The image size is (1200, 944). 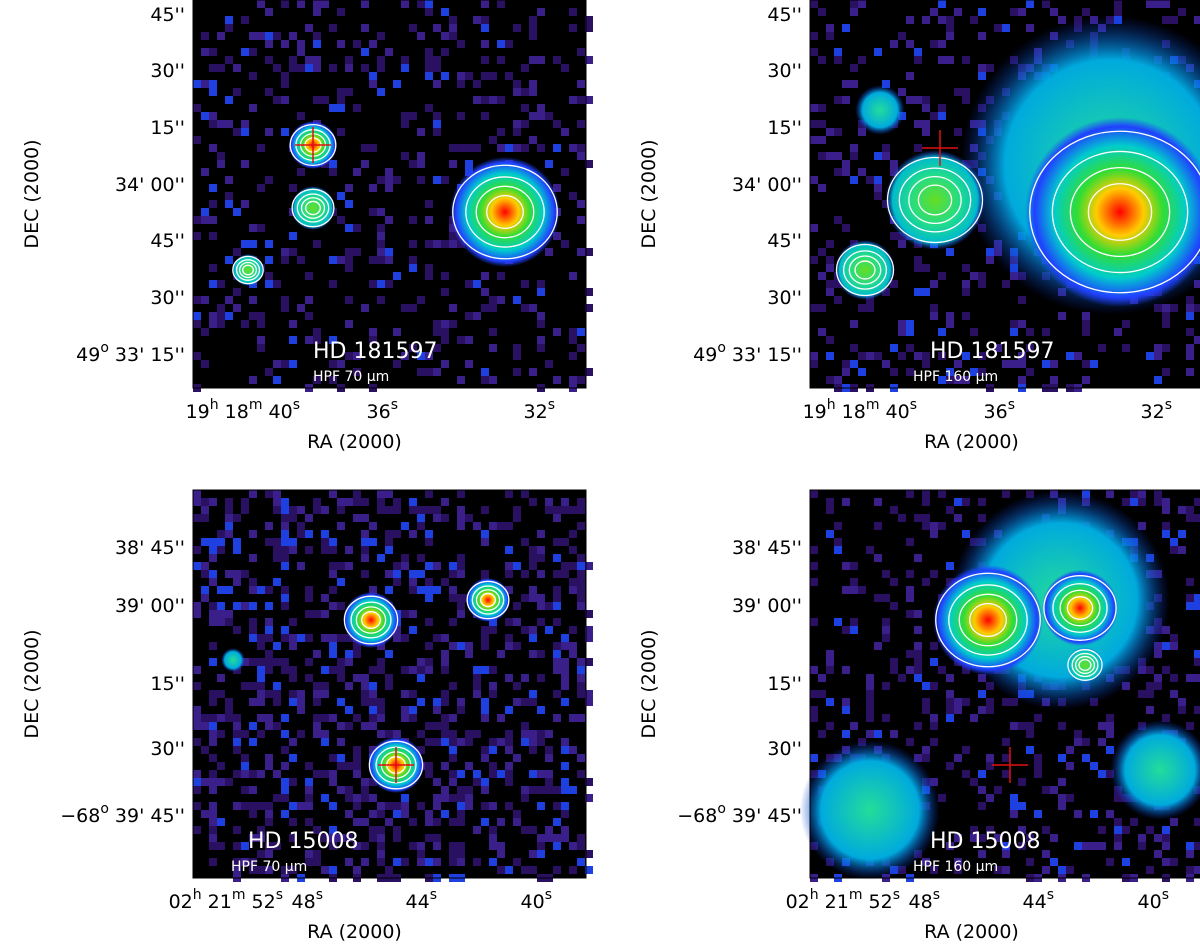 I want to click on image: HD 181597 HPF 160 μm, so click(x=1005, y=196).